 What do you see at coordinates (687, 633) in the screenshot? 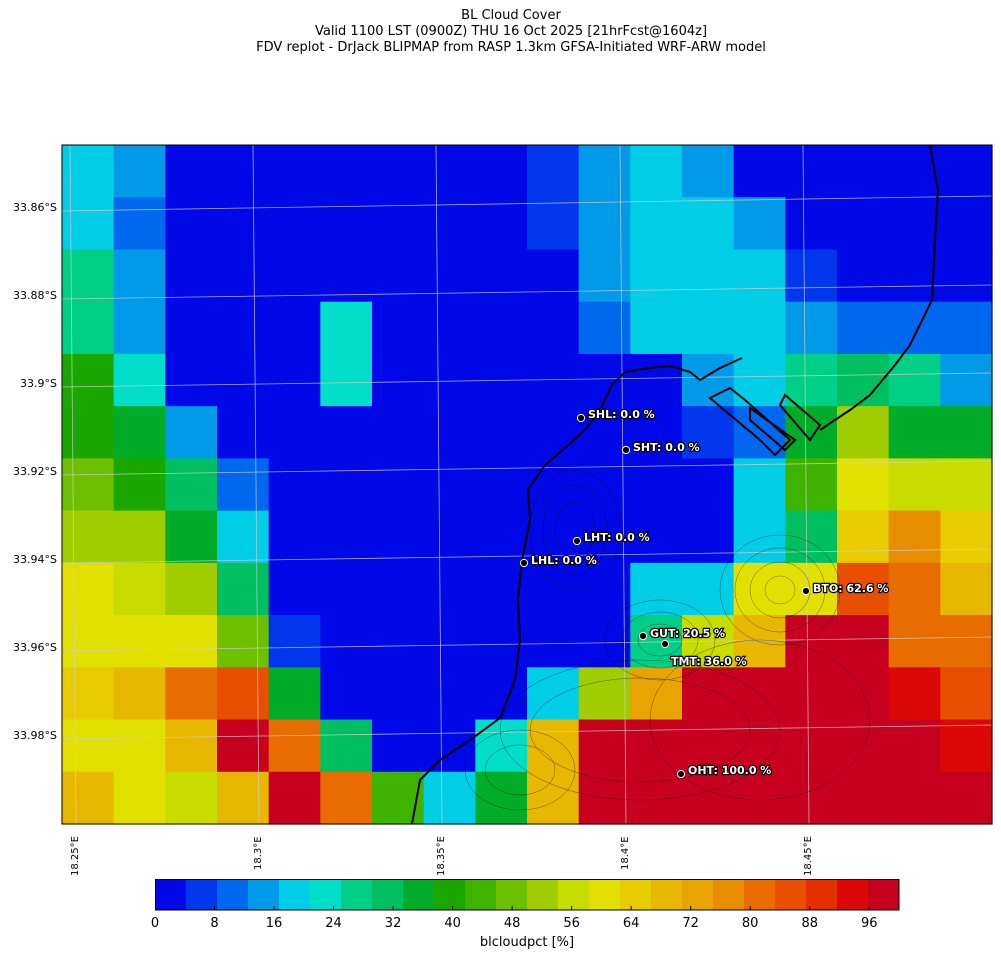
I see `station-label-gut: GUT: 20.5 %` at bounding box center [687, 633].